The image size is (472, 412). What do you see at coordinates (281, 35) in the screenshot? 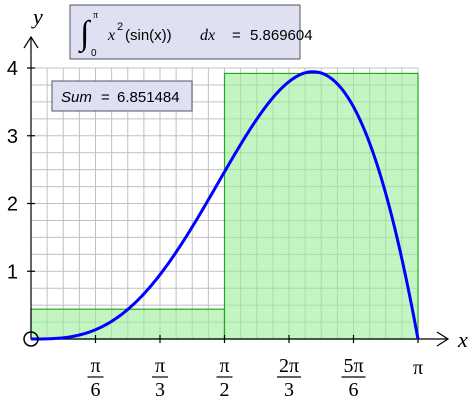
I see `integral-value: 5.869604` at bounding box center [281, 35].